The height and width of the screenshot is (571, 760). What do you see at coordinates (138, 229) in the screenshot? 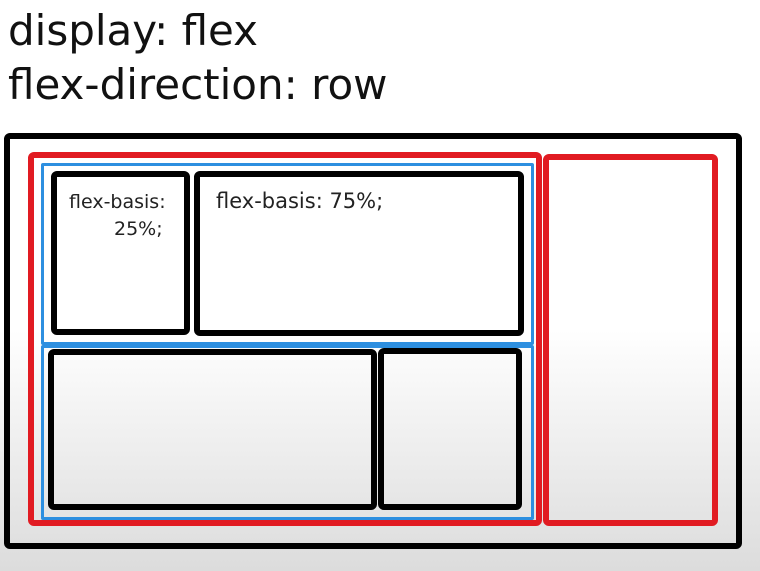
I see `label-flex-basis-25-line2: 25%;` at bounding box center [138, 229].